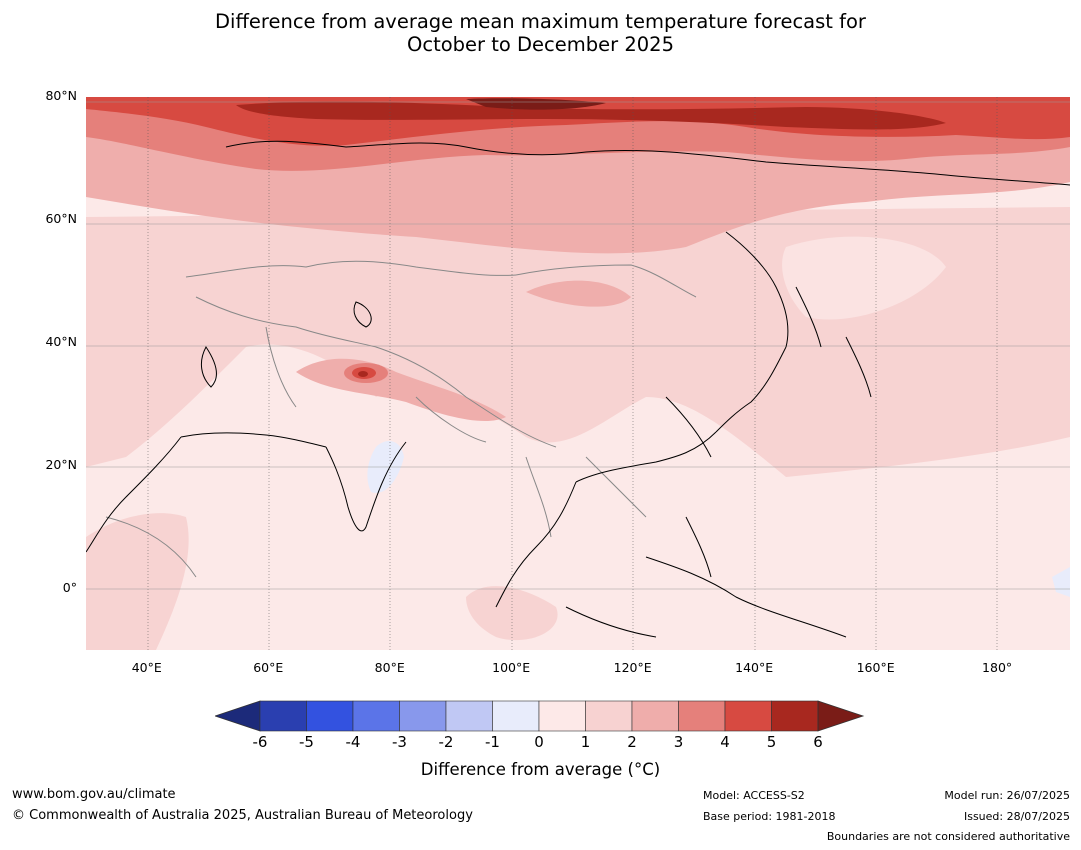 Image resolution: width=1081 pixels, height=850 pixels. What do you see at coordinates (69, 587) in the screenshot?
I see `lat-label: 0°` at bounding box center [69, 587].